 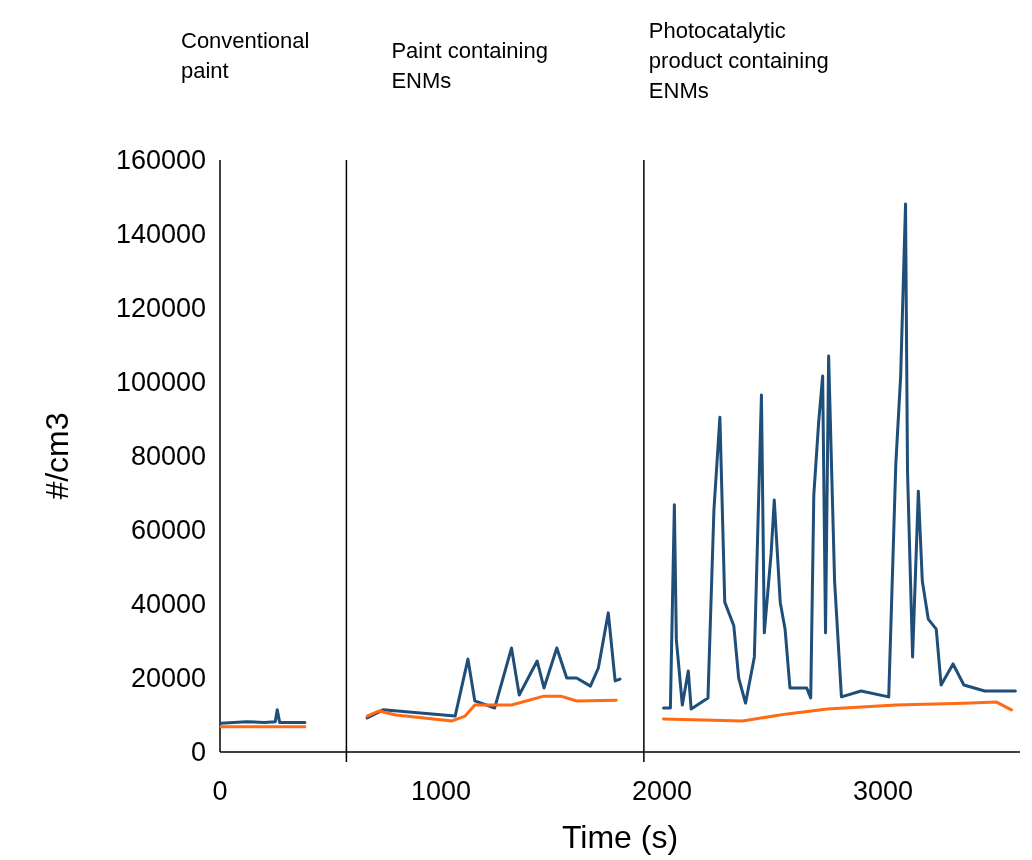 I want to click on y-axis-title: #/cm3, so click(x=57, y=456).